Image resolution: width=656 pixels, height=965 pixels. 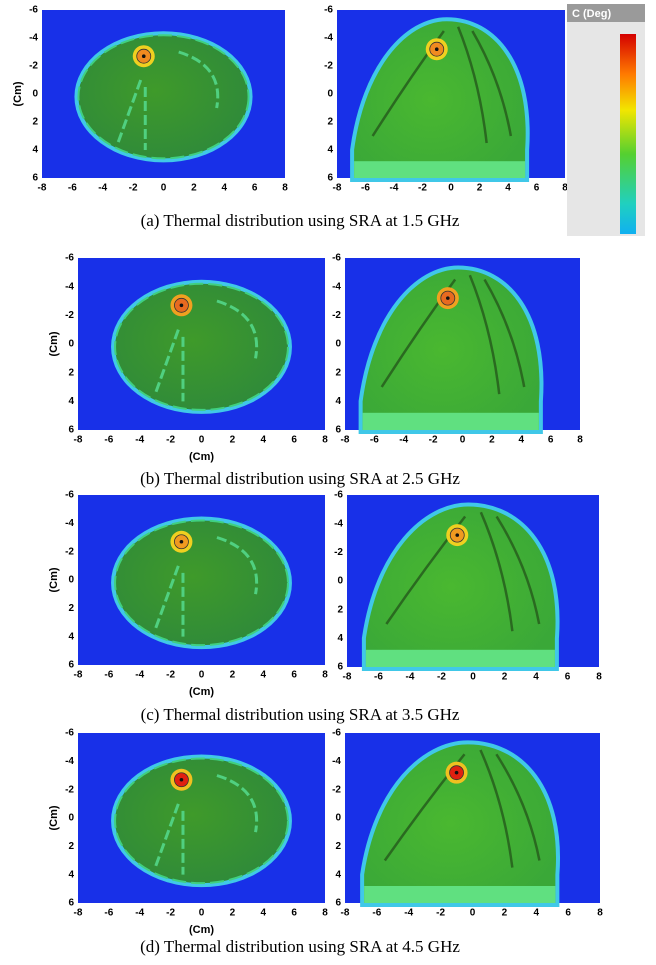 I want to click on y-tick-label: 4, so click(x=338, y=401).